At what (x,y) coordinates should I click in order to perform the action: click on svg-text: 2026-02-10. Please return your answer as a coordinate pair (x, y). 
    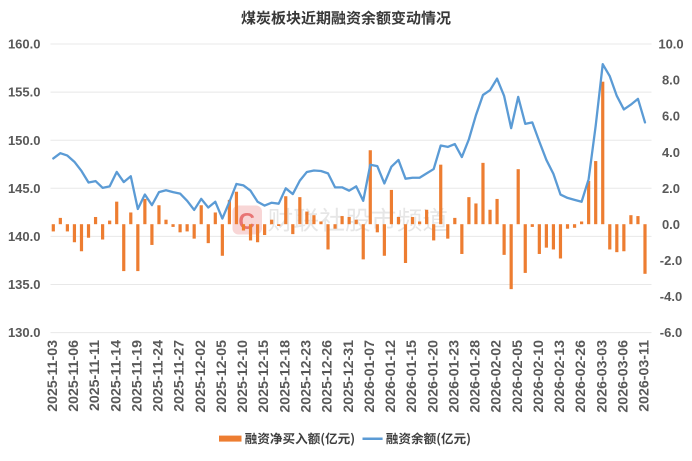
    Looking at the image, I should click on (539, 376).